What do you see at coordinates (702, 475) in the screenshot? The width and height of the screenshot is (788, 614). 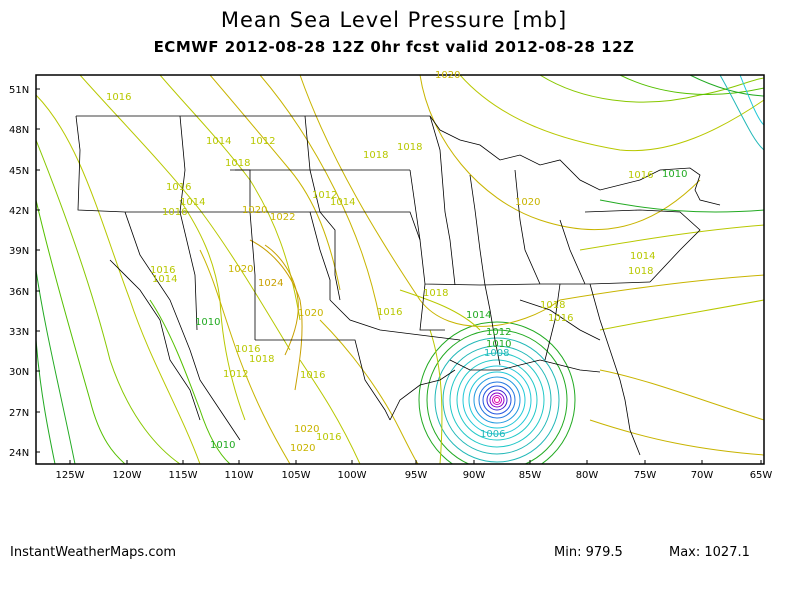 I see `lon-label-70w: 70W` at bounding box center [702, 475].